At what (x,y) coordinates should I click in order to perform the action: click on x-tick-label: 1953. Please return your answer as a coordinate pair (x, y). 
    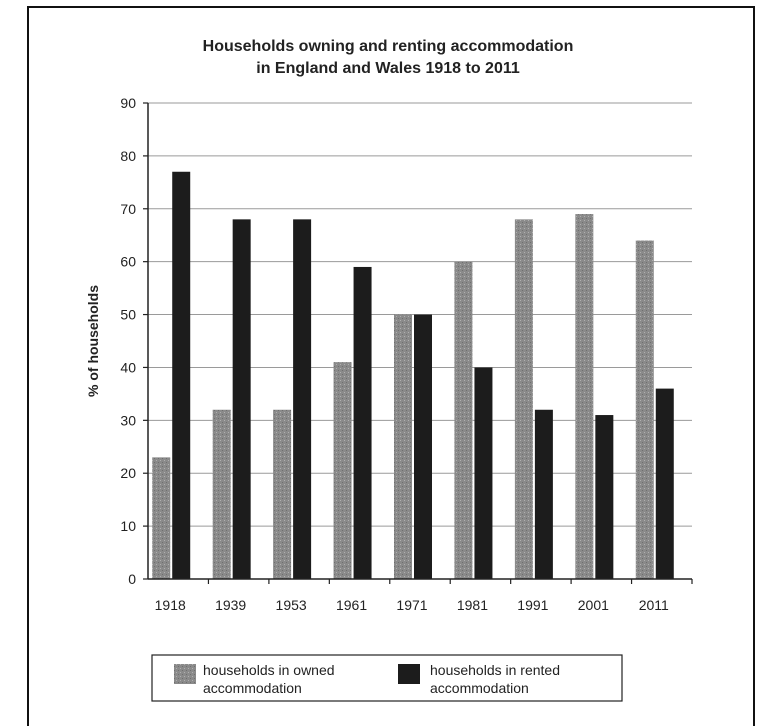
    Looking at the image, I should click on (291, 605).